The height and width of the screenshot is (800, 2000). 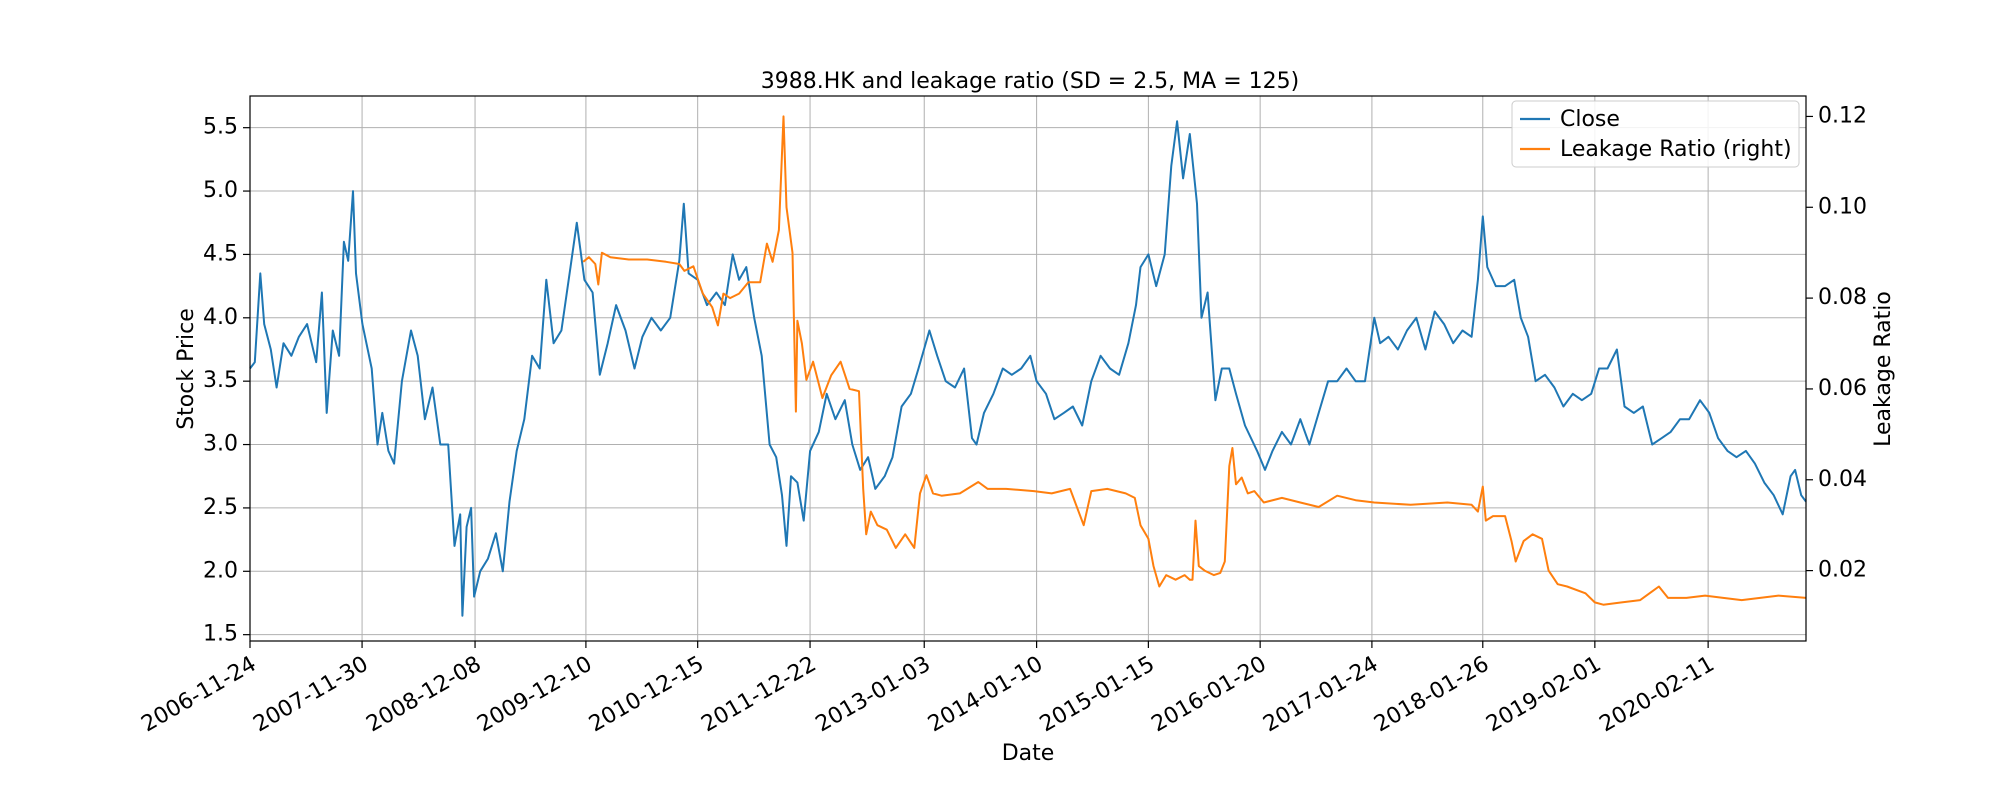 What do you see at coordinates (198, 695) in the screenshot?
I see `x-tick-label: 2006-11-24` at bounding box center [198, 695].